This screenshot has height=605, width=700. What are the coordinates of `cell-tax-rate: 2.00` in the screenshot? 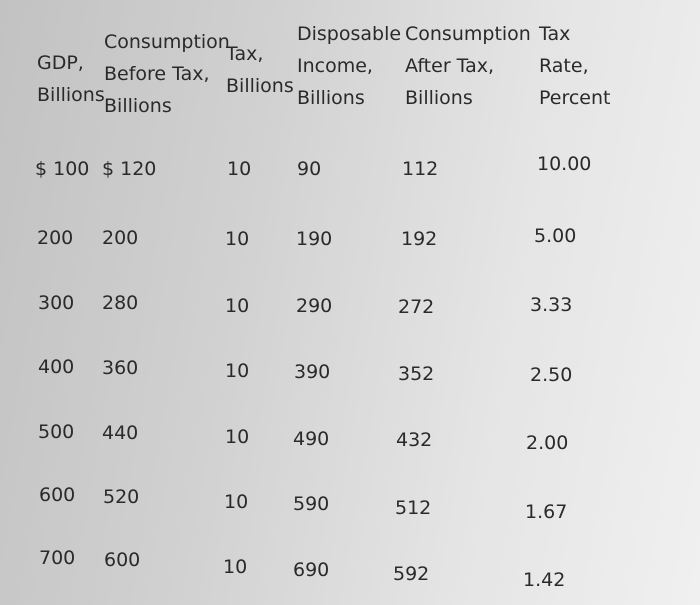 It's located at (547, 443).